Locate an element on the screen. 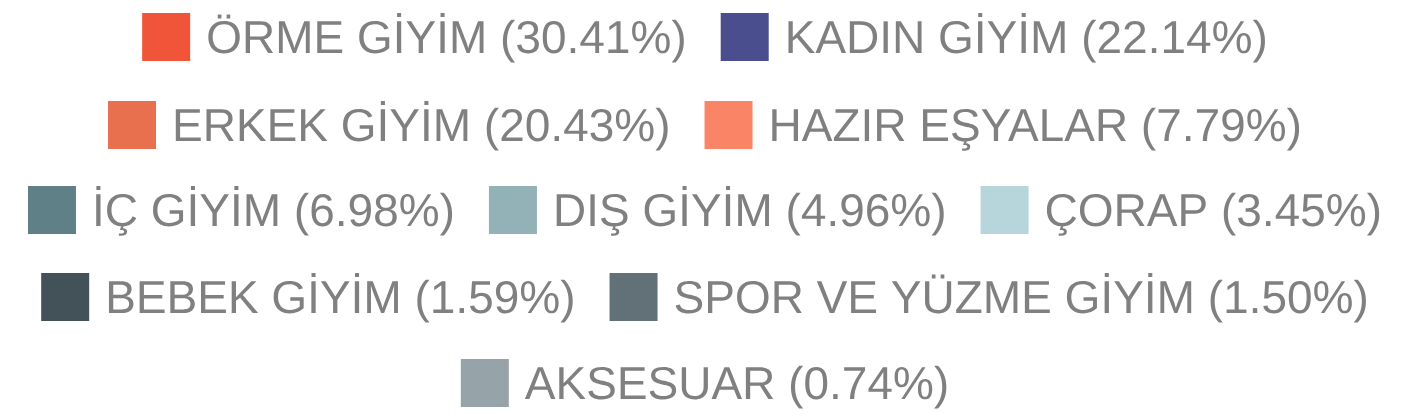 Image resolution: width=1410 pixels, height=414 pixels. data-label: (30.41%) is located at coordinates (593, 41).